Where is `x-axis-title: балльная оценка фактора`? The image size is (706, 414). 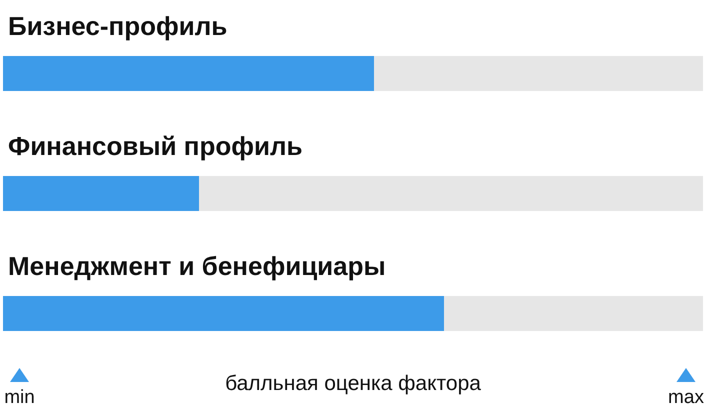
x-axis-title: балльная оценка фактора is located at coordinates (353, 383).